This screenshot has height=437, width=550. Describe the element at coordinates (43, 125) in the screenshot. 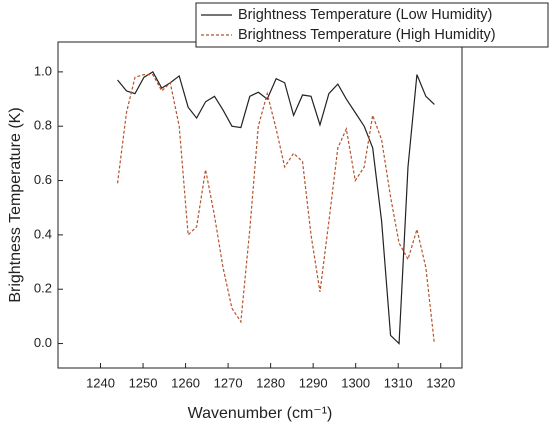

I see `y-tick-label: 0.8` at that location.